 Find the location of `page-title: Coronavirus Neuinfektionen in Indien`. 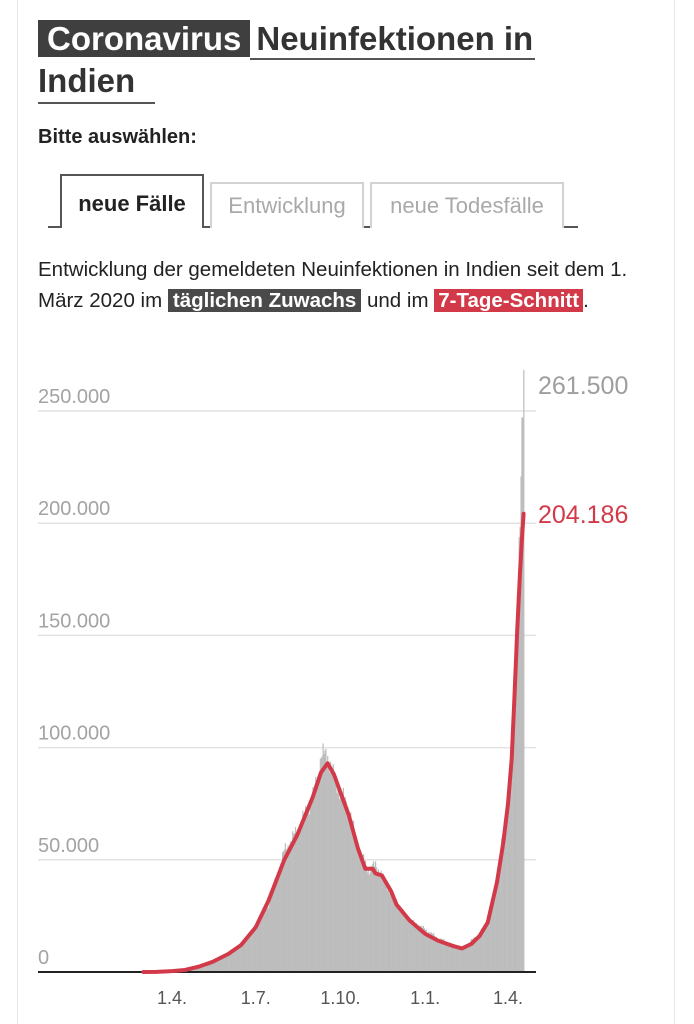

page-title: Coronavirus Neuinfektionen in Indien is located at coordinates (318, 61).